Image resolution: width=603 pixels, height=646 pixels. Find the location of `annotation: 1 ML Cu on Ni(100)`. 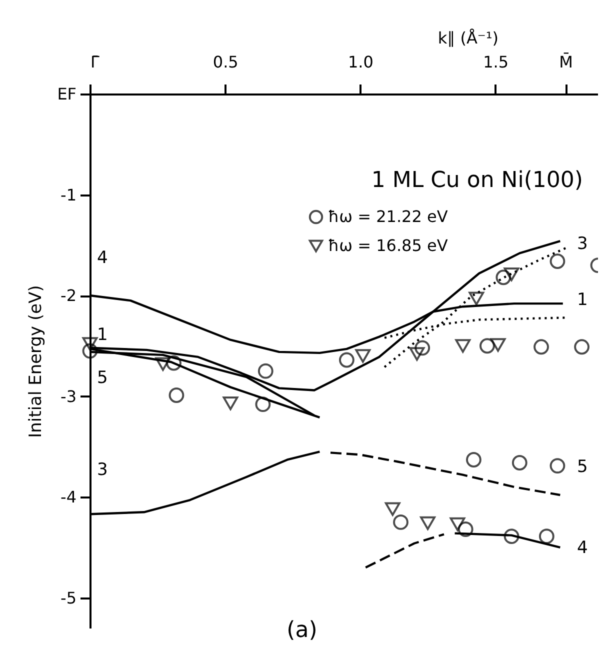

annotation: 1 ML Cu on Ni(100) is located at coordinates (477, 180).